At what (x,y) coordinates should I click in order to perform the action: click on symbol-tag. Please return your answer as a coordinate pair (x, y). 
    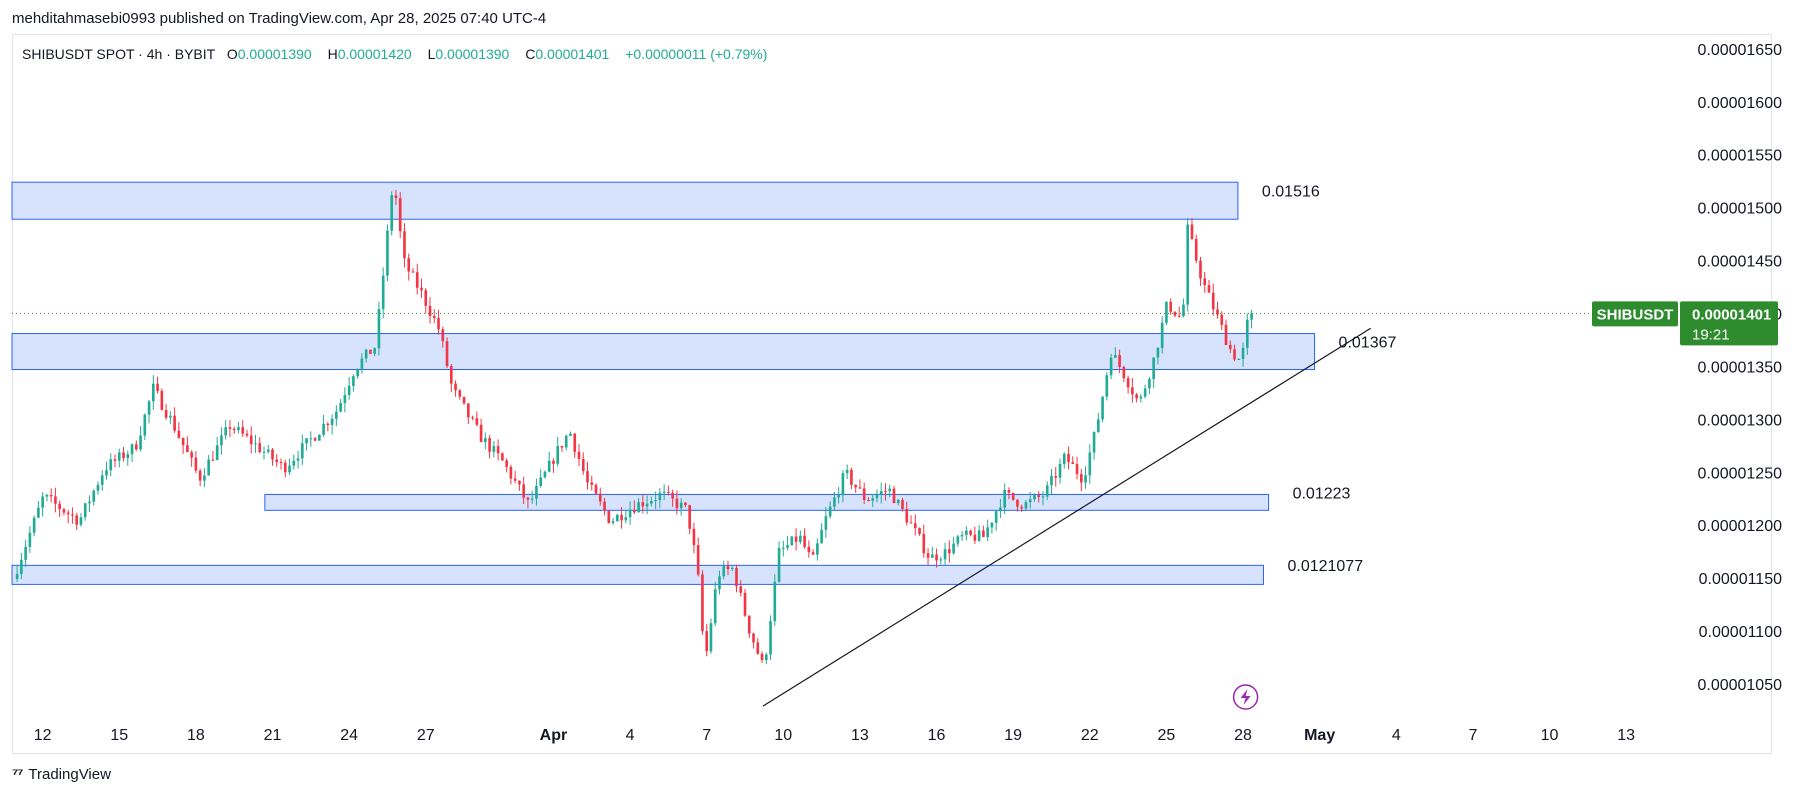
    Looking at the image, I should click on (1635, 314).